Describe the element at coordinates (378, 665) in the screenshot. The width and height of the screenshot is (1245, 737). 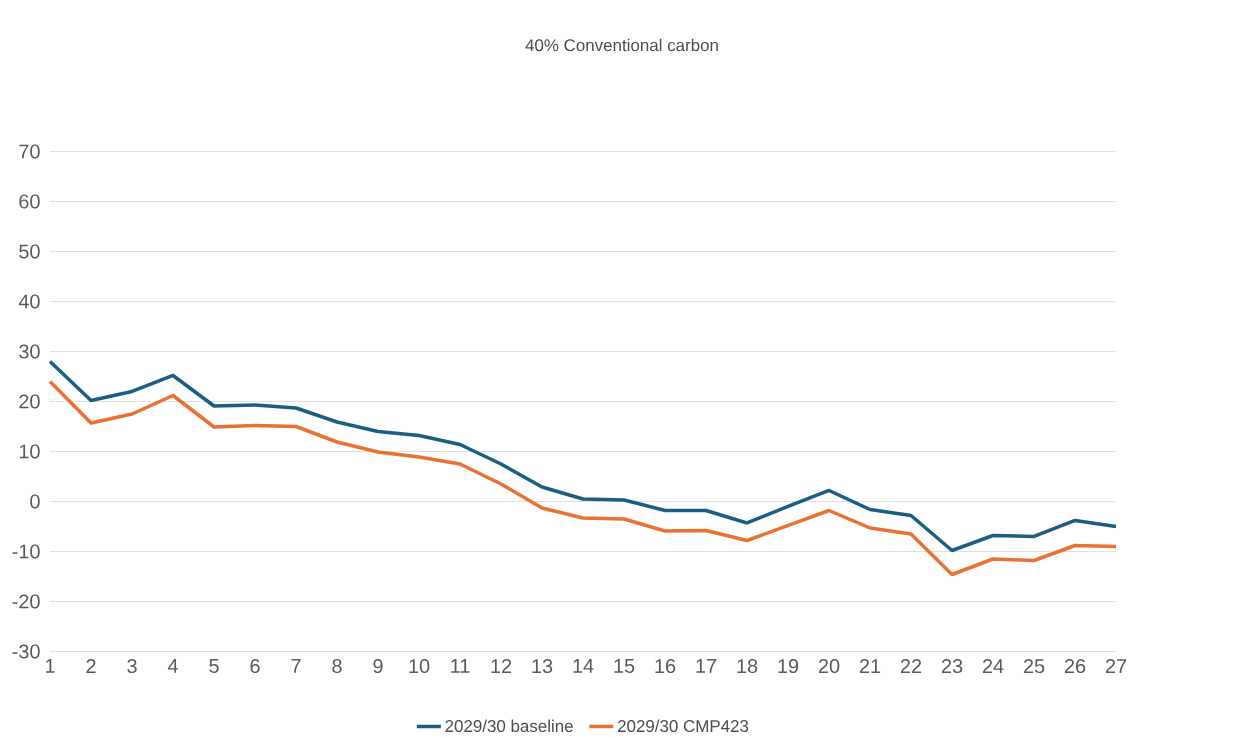
I see `x-tick-label: 9` at that location.